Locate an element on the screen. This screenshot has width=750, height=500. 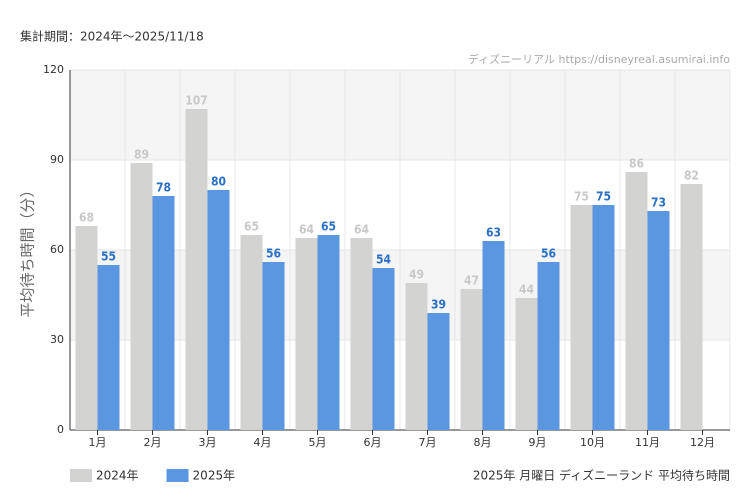
x-tick-label: 3月 is located at coordinates (208, 442).